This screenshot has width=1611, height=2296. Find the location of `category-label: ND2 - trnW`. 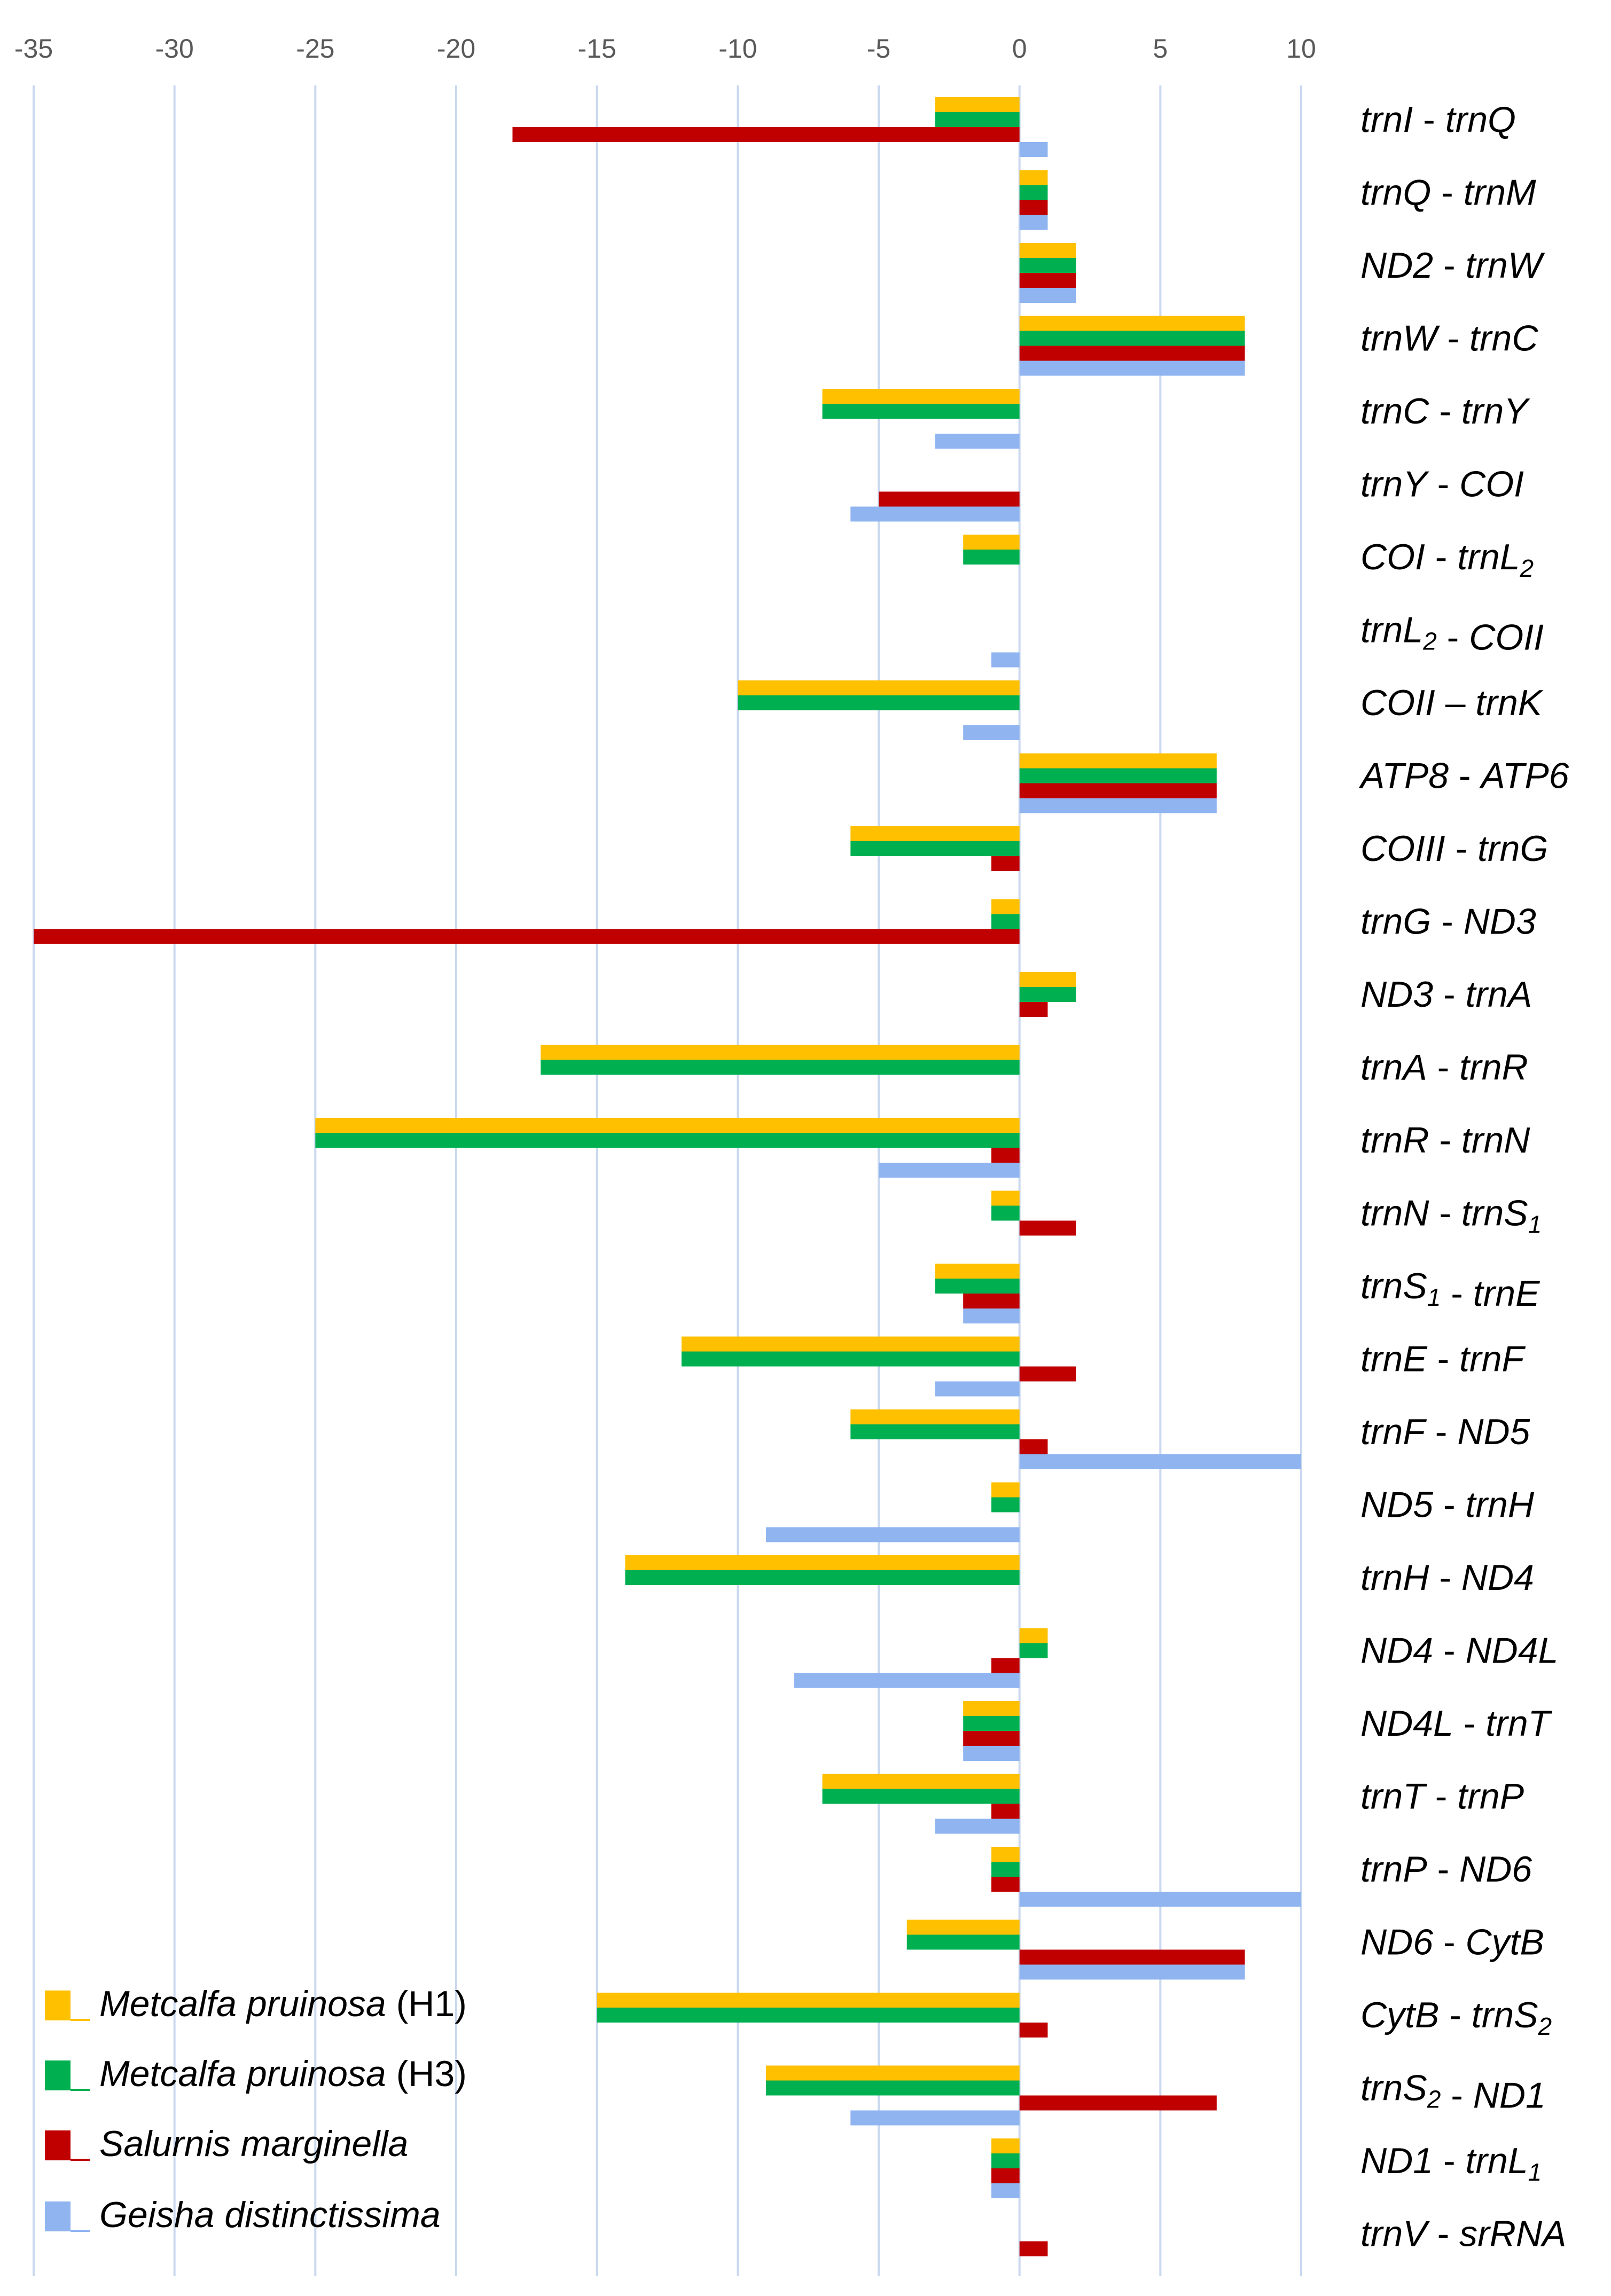

category-label: ND2 - trnW is located at coordinates (1452, 265).